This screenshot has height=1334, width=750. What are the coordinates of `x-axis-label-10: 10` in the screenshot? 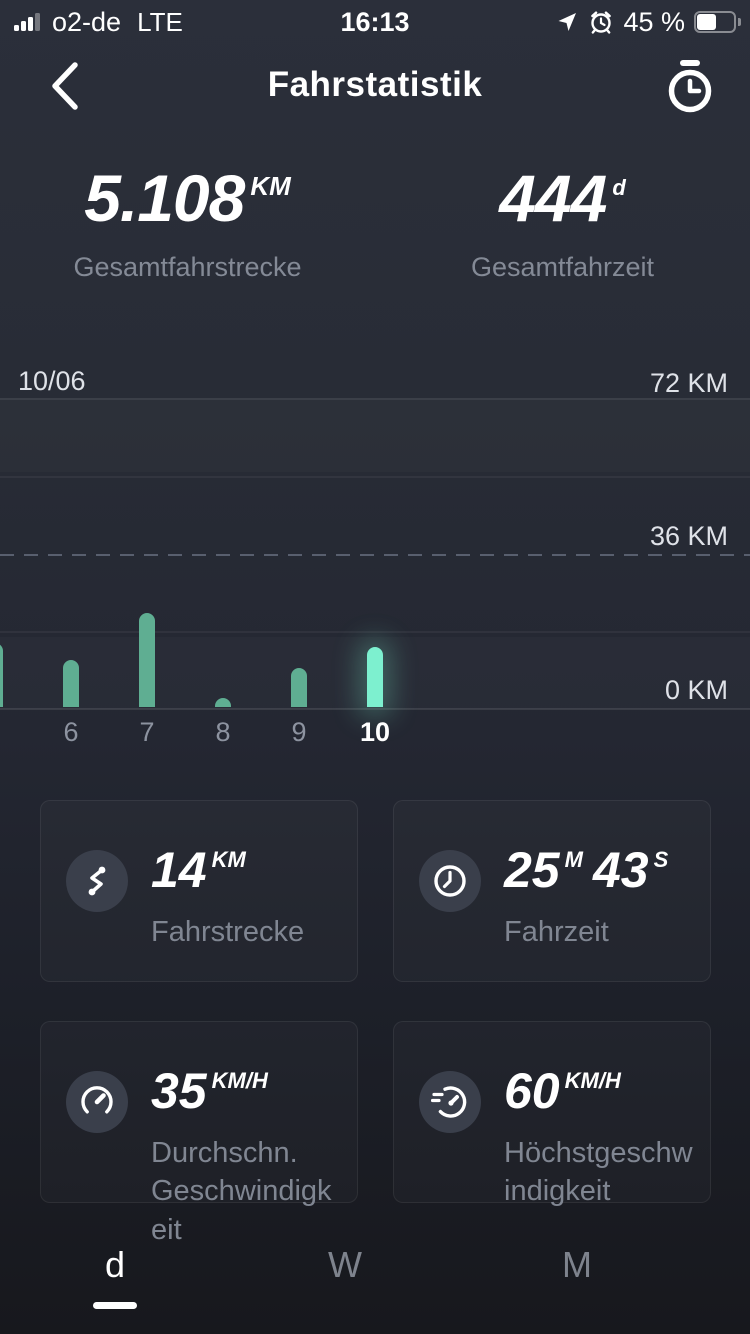 It's located at (375, 732).